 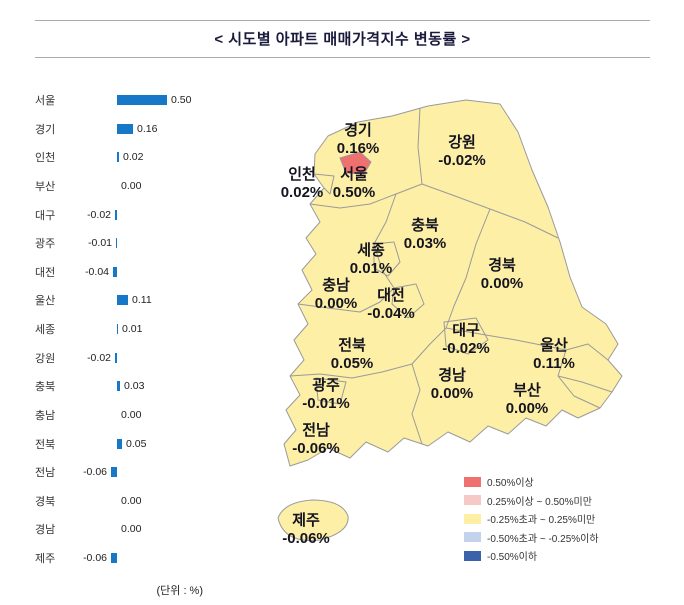 What do you see at coordinates (45, 186) in the screenshot?
I see `bar-region-label: 부산` at bounding box center [45, 186].